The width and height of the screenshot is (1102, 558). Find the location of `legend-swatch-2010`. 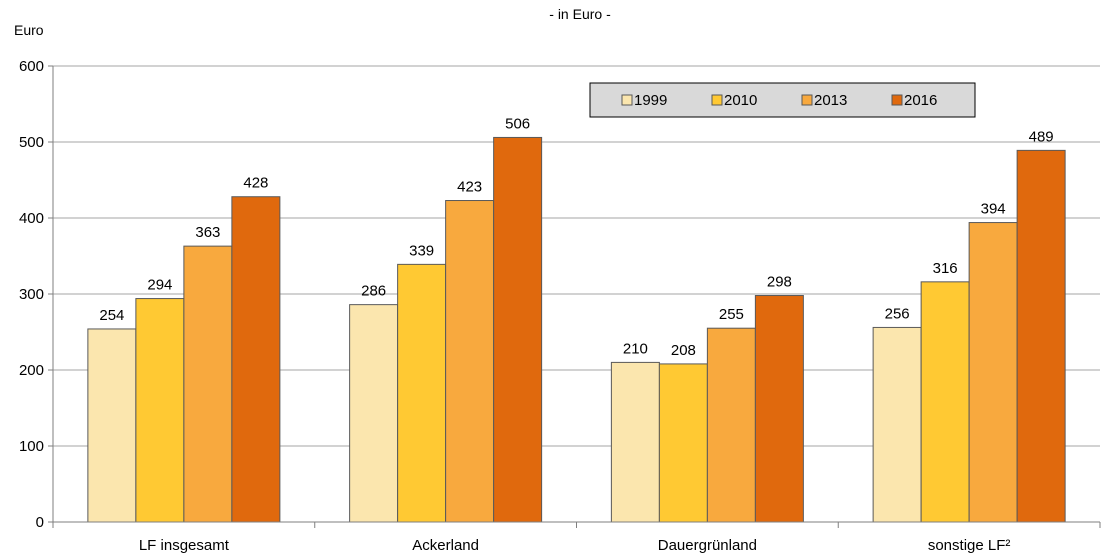

legend-swatch-2010 is located at coordinates (717, 100).